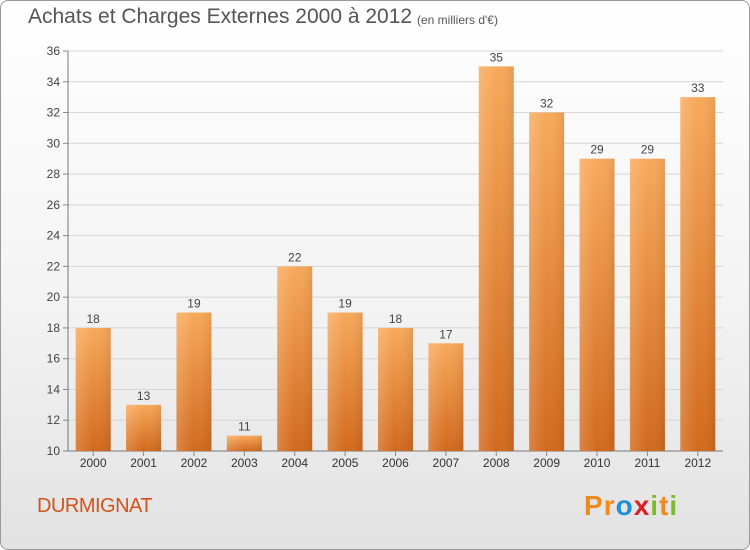 The image size is (750, 550). I want to click on x-tick-label: 2008, so click(496, 463).